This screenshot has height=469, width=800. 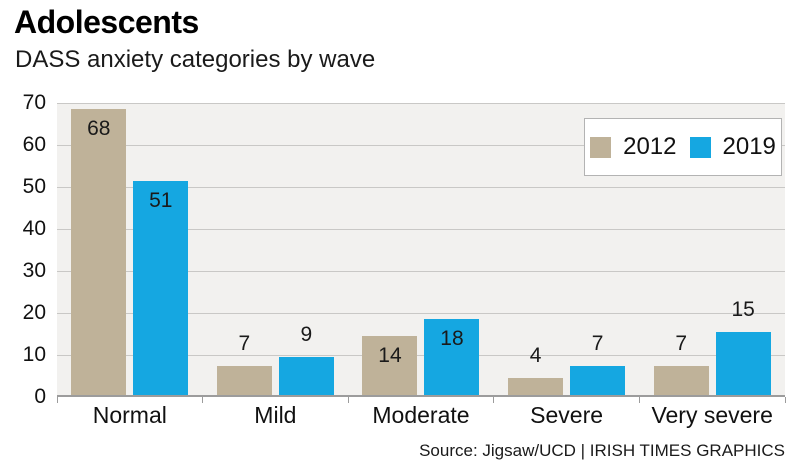 I want to click on y-tick-label-50: 50, so click(x=34, y=186).